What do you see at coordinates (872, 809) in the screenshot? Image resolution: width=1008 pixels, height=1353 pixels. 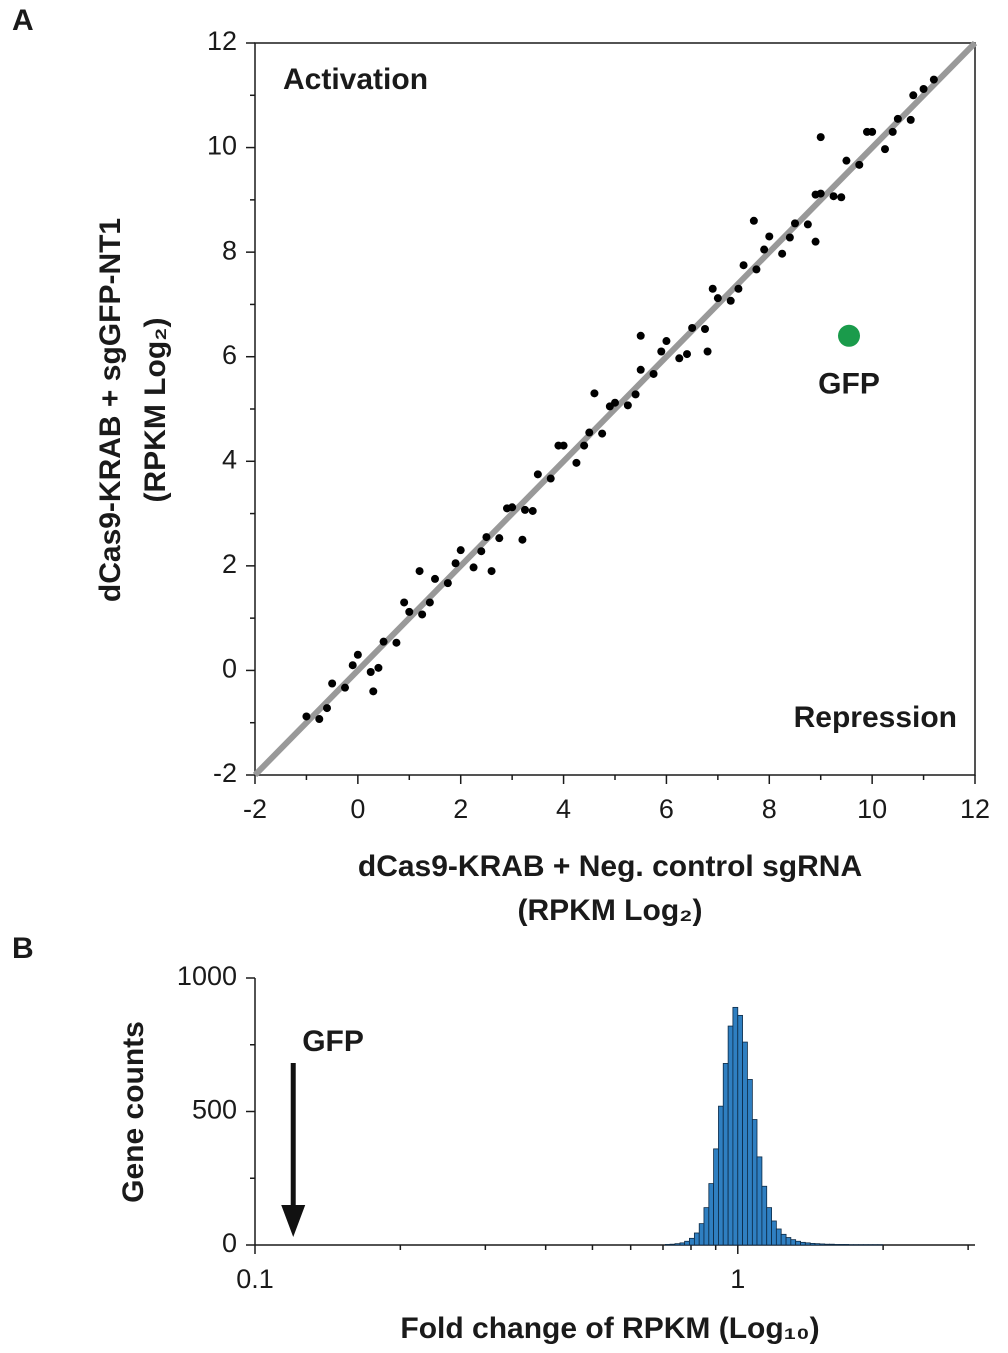 I see `x-tick-label: 10` at bounding box center [872, 809].